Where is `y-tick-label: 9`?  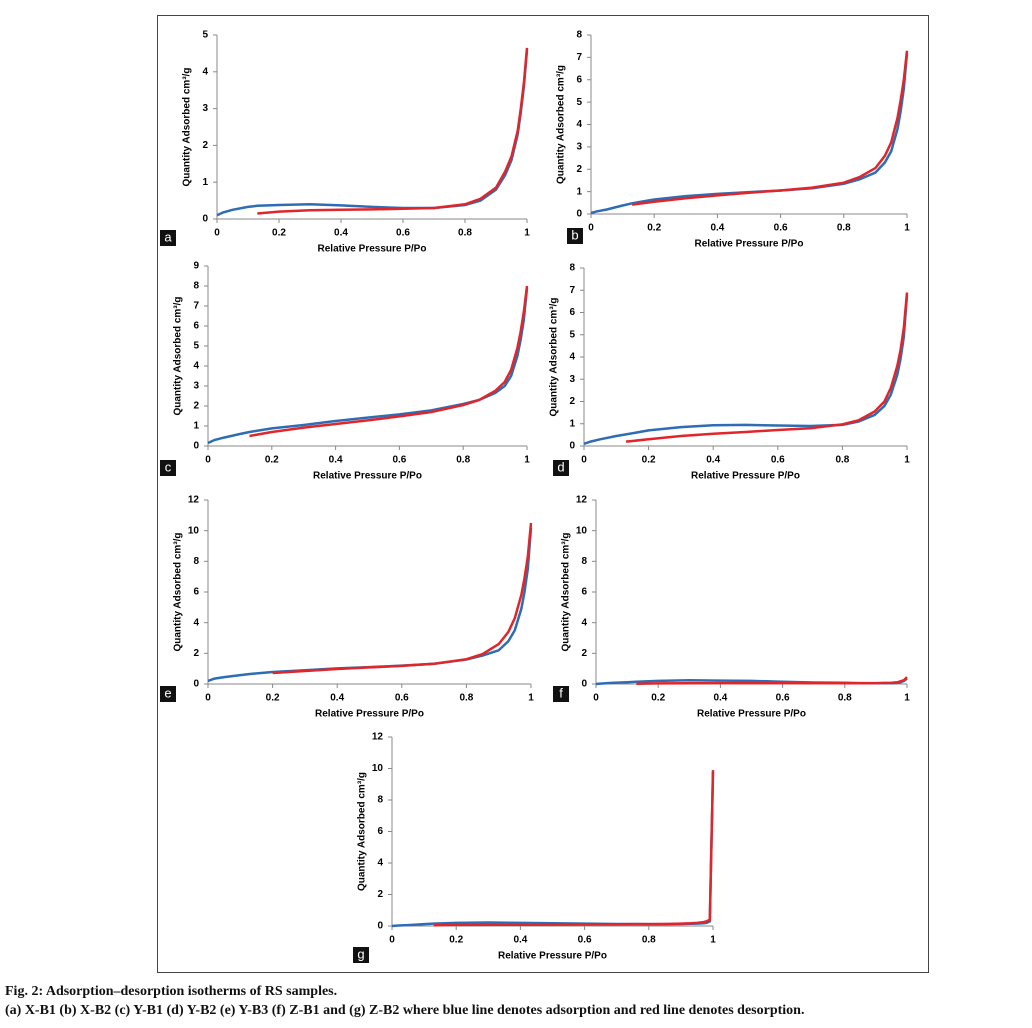
y-tick-label: 9 is located at coordinates (196, 266).